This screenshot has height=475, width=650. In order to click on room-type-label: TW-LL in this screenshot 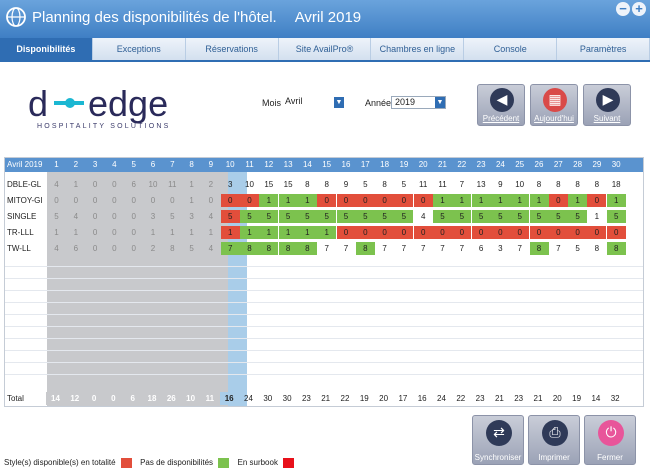, I will do `click(19, 248)`.